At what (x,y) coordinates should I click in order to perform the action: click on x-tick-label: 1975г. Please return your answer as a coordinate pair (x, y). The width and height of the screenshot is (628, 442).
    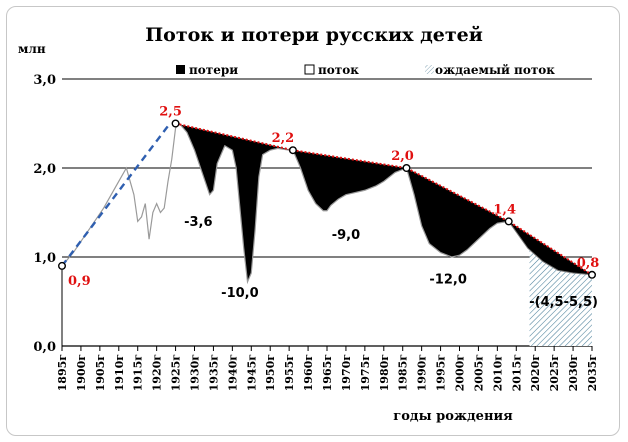
    Looking at the image, I should click on (365, 373).